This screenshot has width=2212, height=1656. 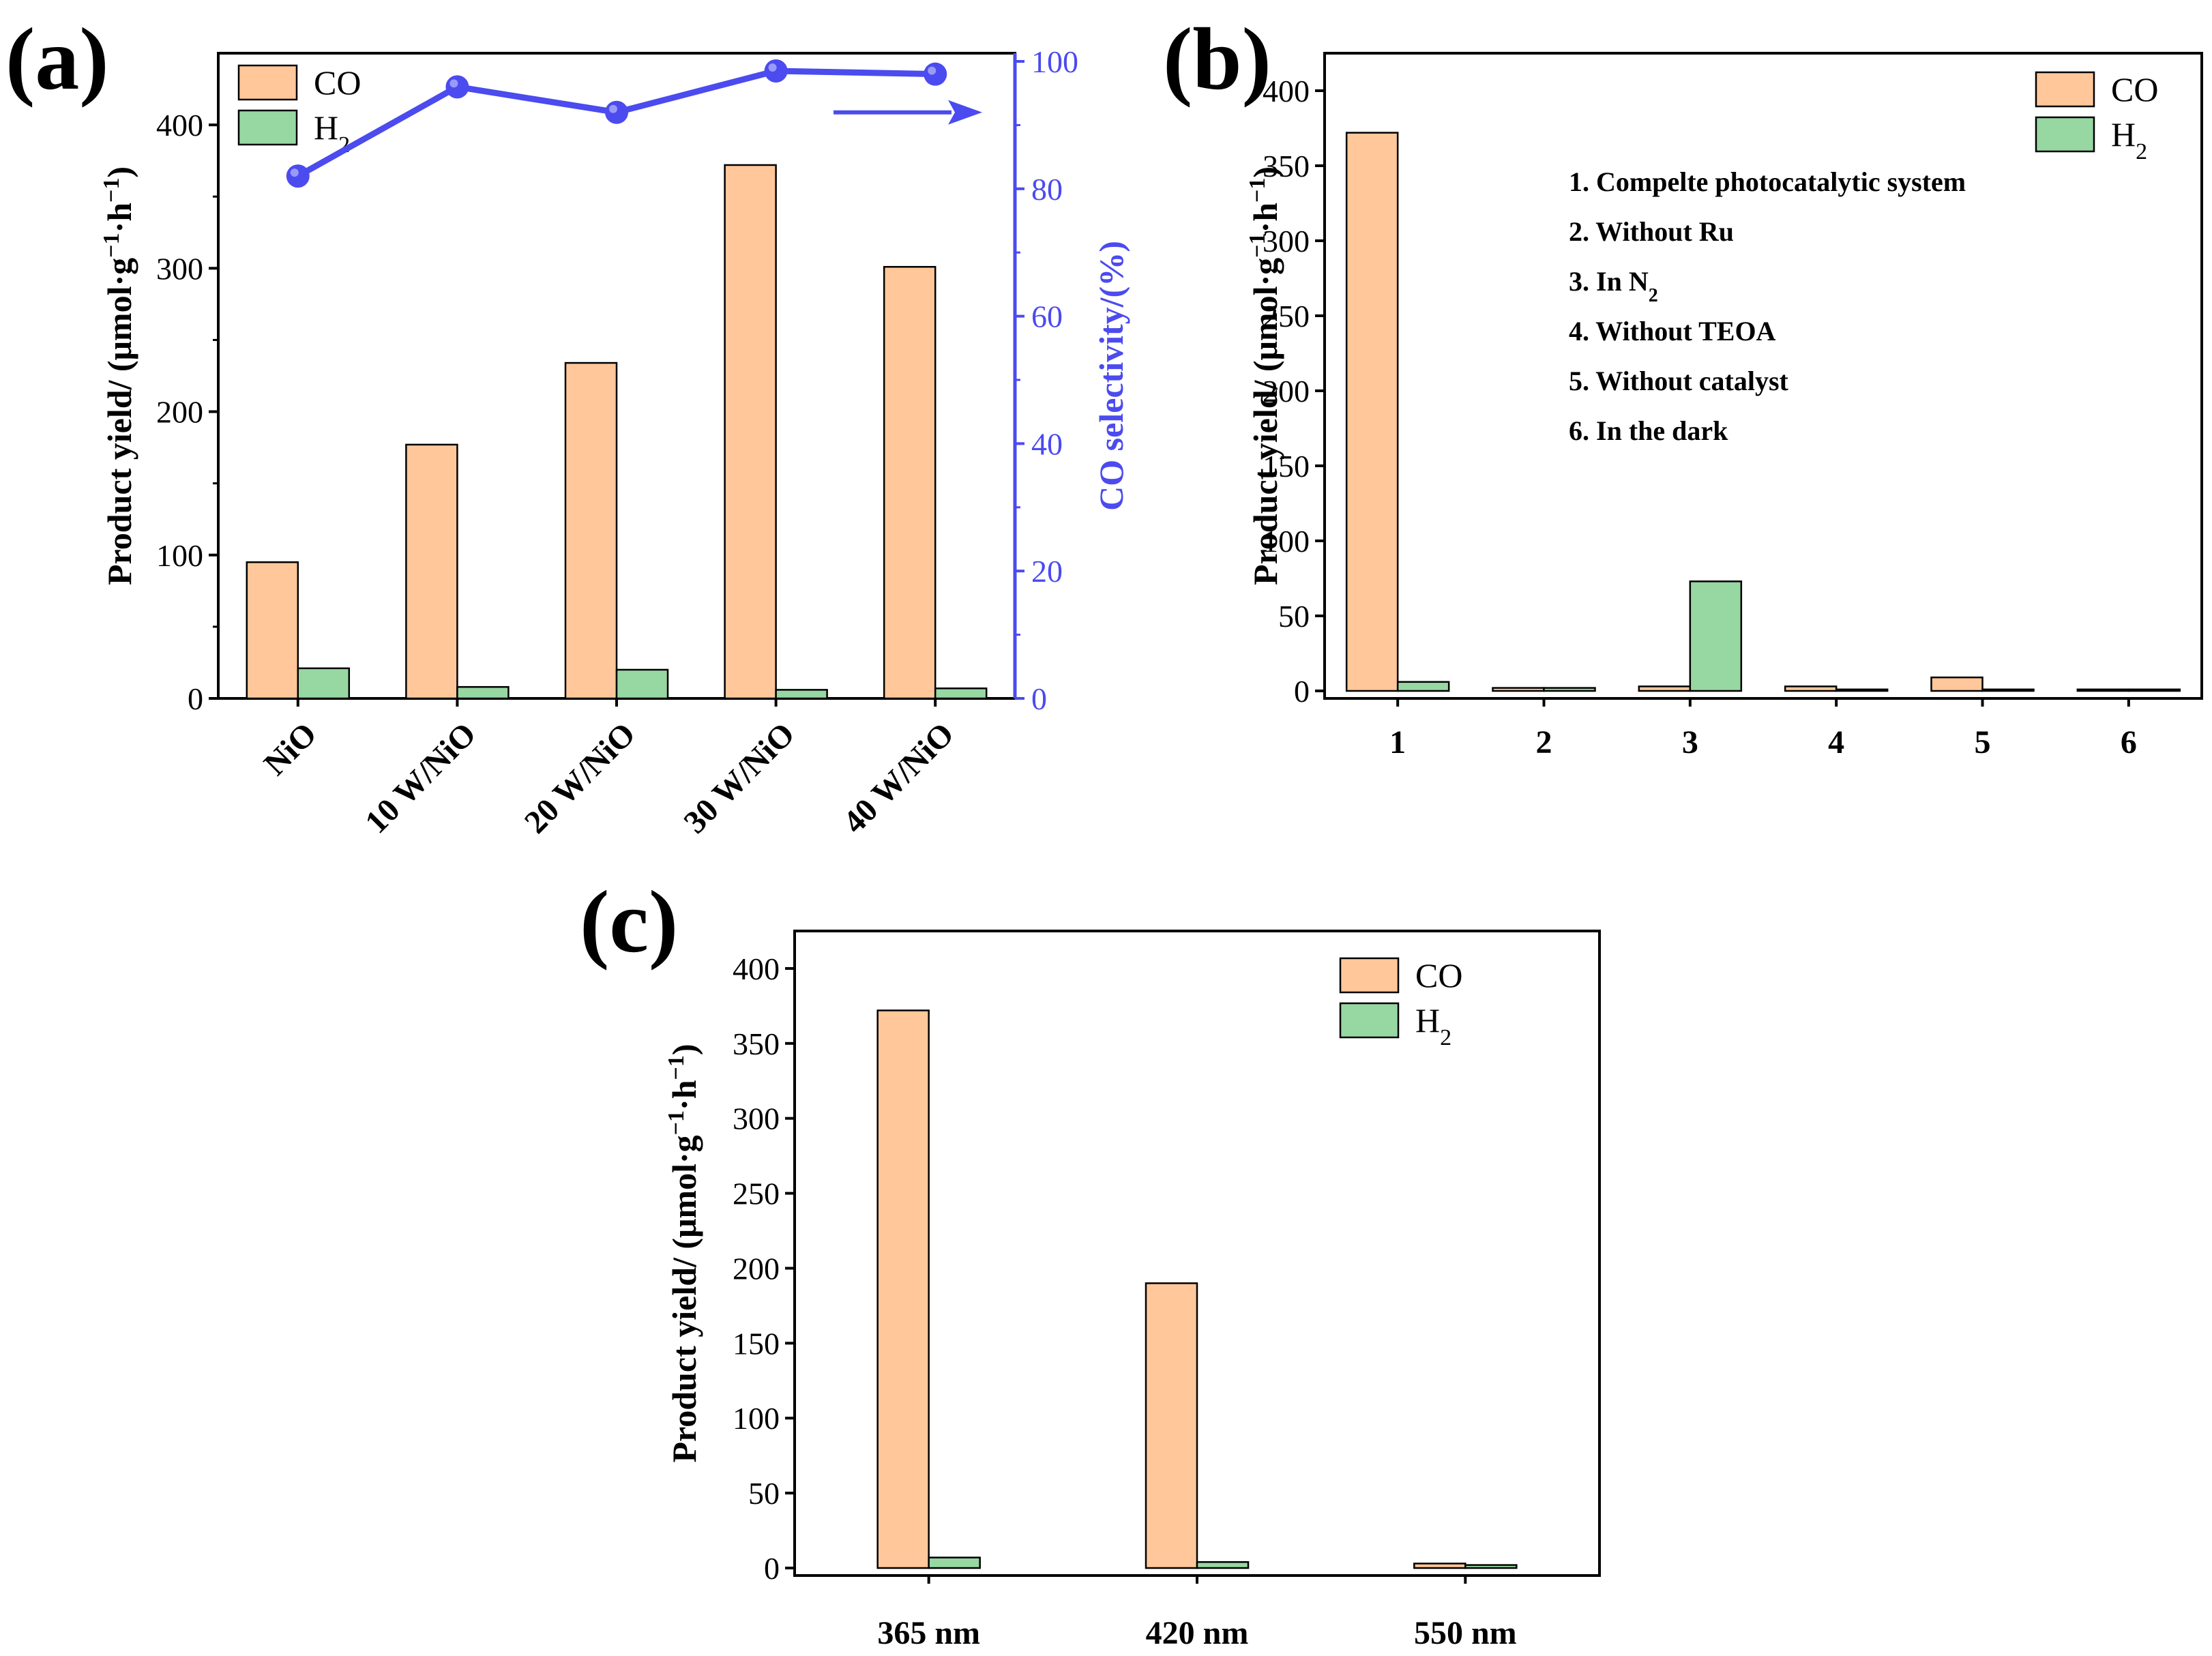 What do you see at coordinates (580, 778) in the screenshot?
I see `x-tick-label: 20 W/NiO` at bounding box center [580, 778].